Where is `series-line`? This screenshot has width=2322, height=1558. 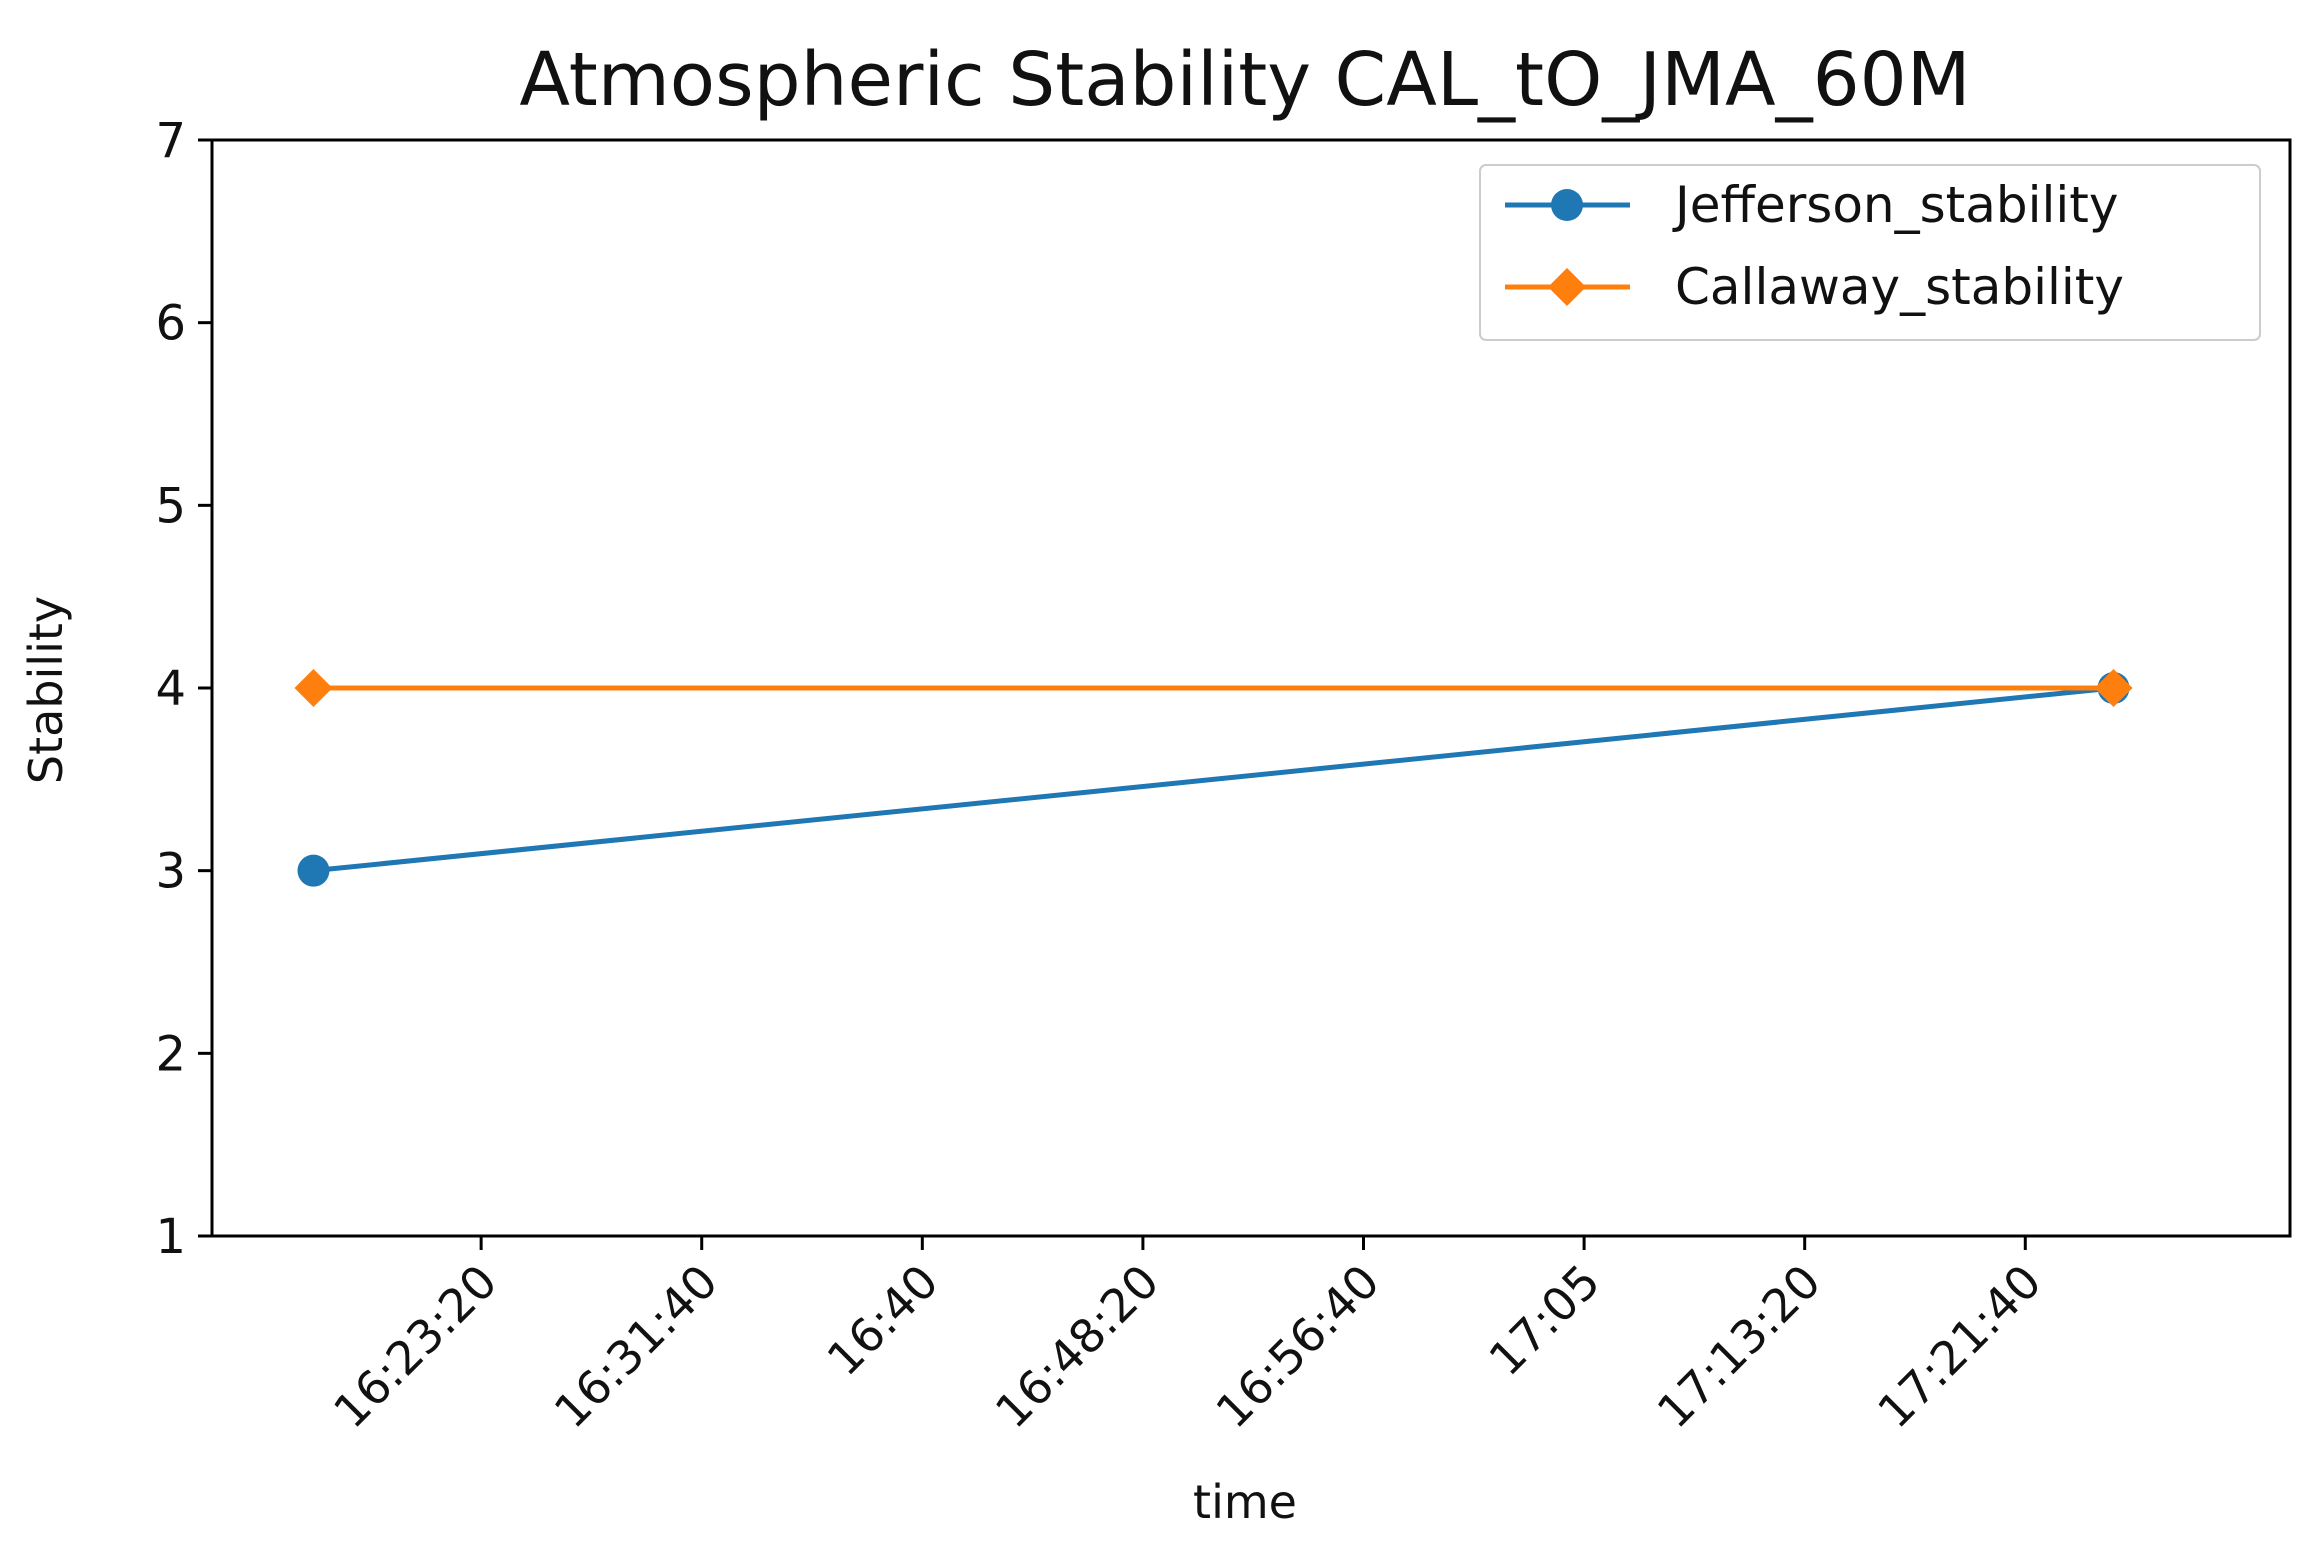 series-line is located at coordinates (1213, 779).